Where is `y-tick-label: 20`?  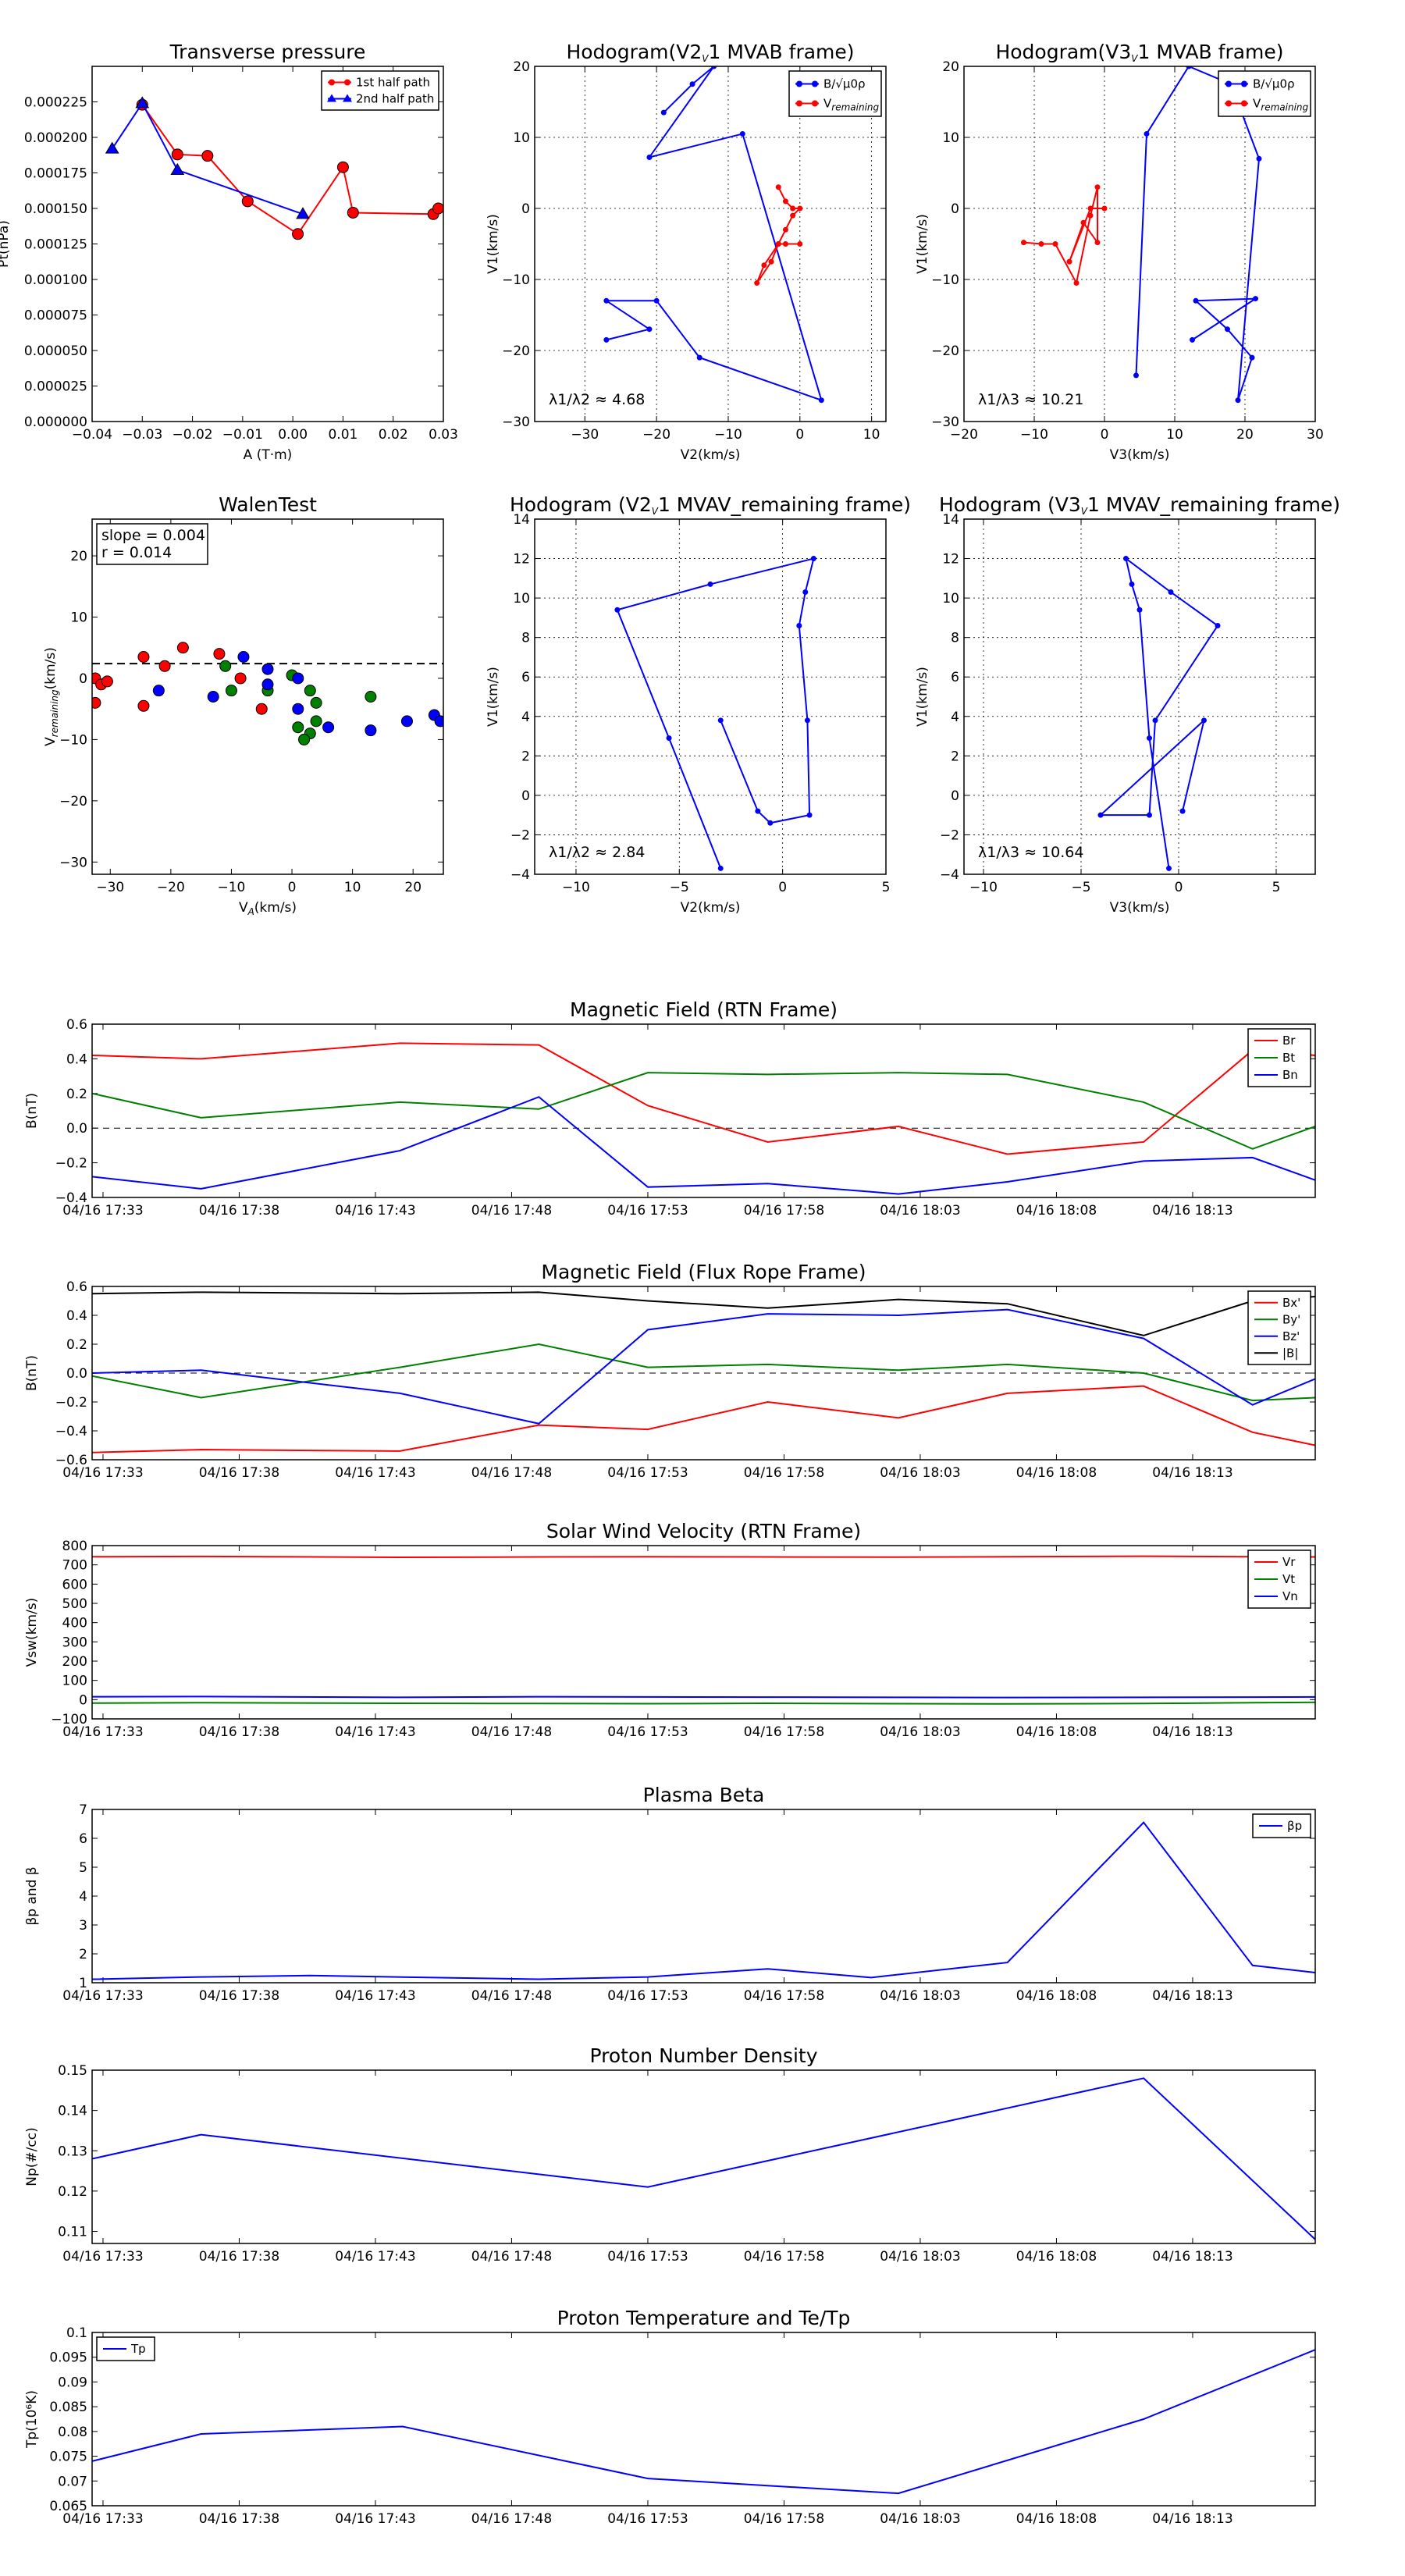 y-tick-label: 20 is located at coordinates (78, 556).